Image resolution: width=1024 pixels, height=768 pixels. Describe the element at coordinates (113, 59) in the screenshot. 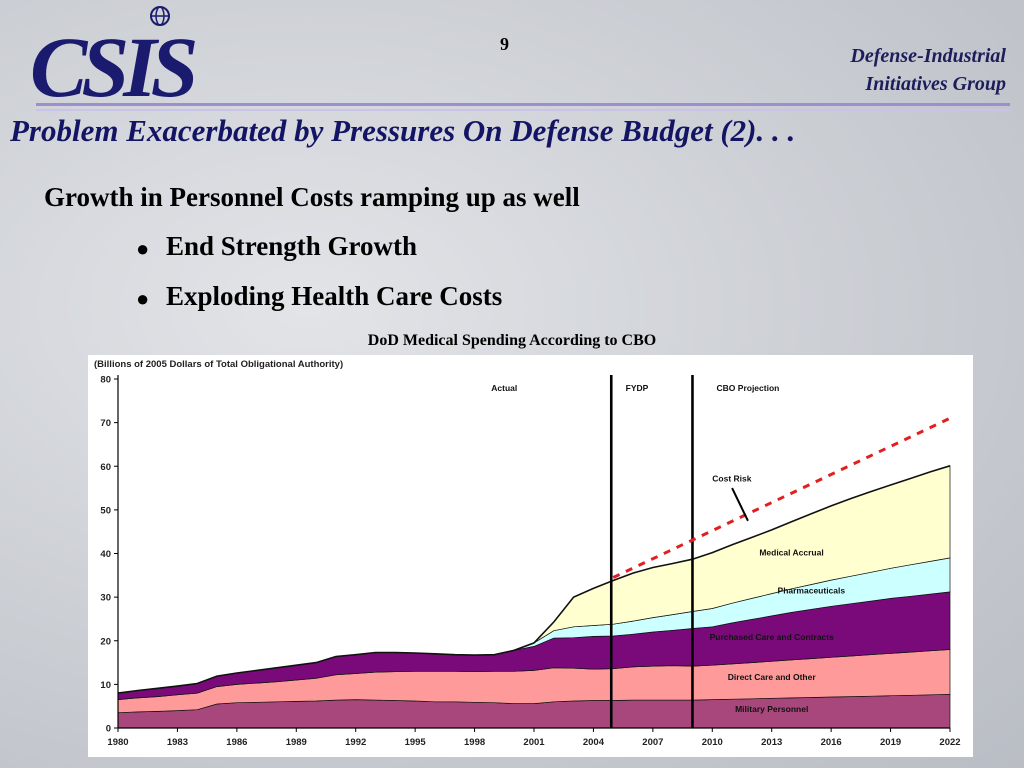

I see `logo-text: CSIS` at that location.